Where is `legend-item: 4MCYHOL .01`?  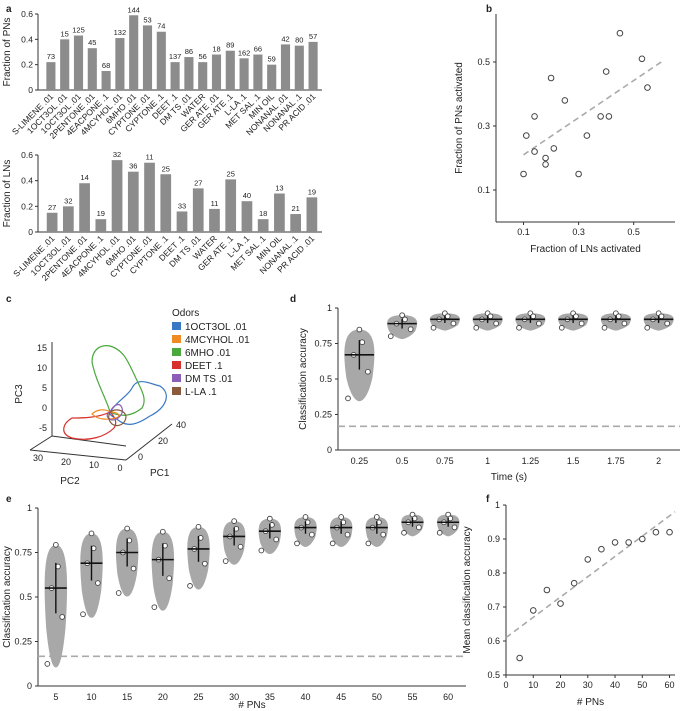 legend-item: 4MCYHOL .01 is located at coordinates (211, 340).